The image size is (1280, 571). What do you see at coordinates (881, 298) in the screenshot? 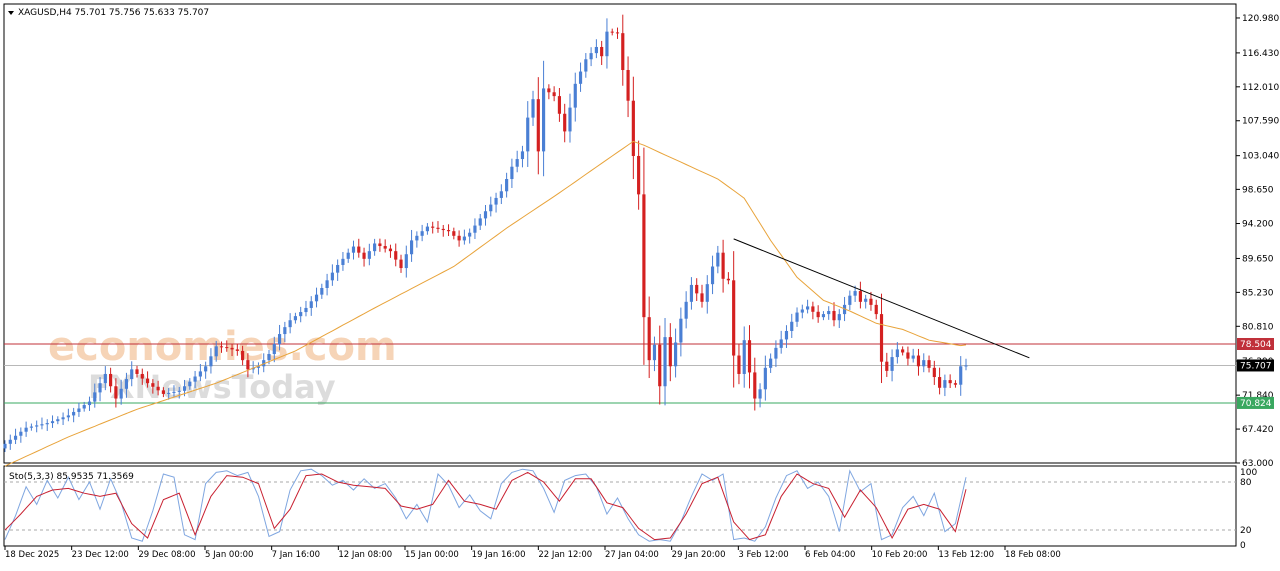
I see `descending-trendline` at bounding box center [881, 298].